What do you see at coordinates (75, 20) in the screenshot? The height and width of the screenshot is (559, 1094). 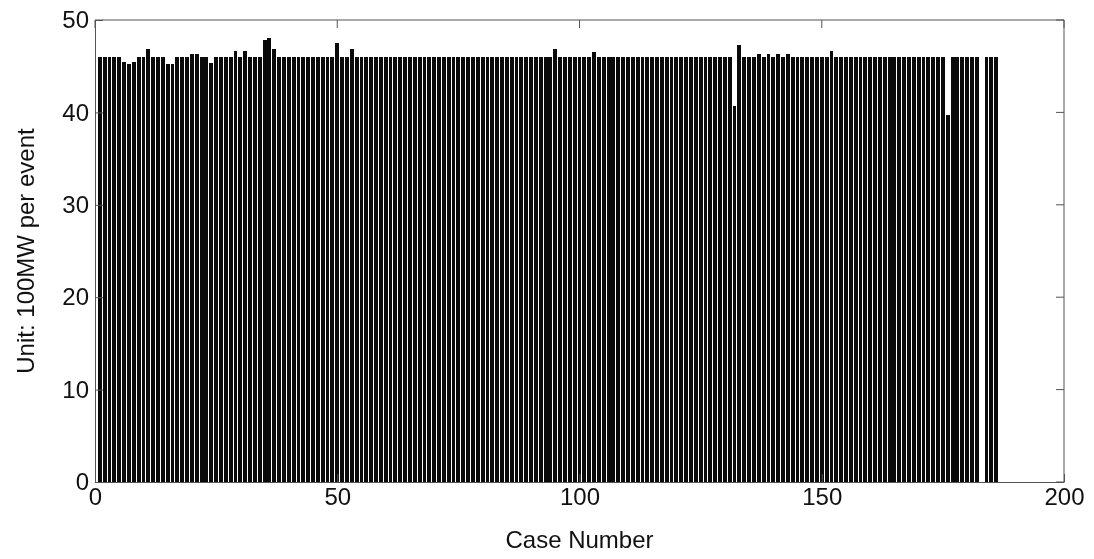 I see `y-tick-label: 50` at bounding box center [75, 20].